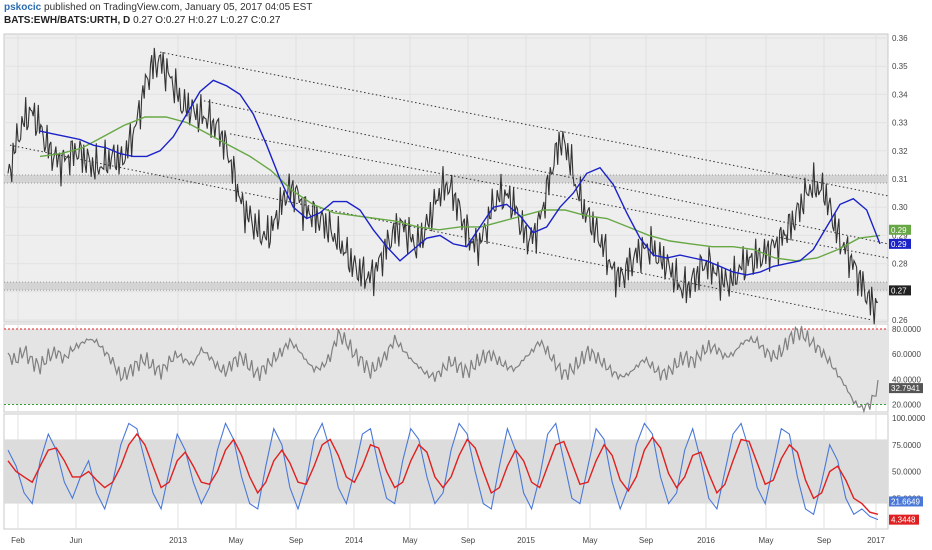  Describe the element at coordinates (906, 472) in the screenshot. I see `stoch-y-tick-label: 50.0000` at that location.